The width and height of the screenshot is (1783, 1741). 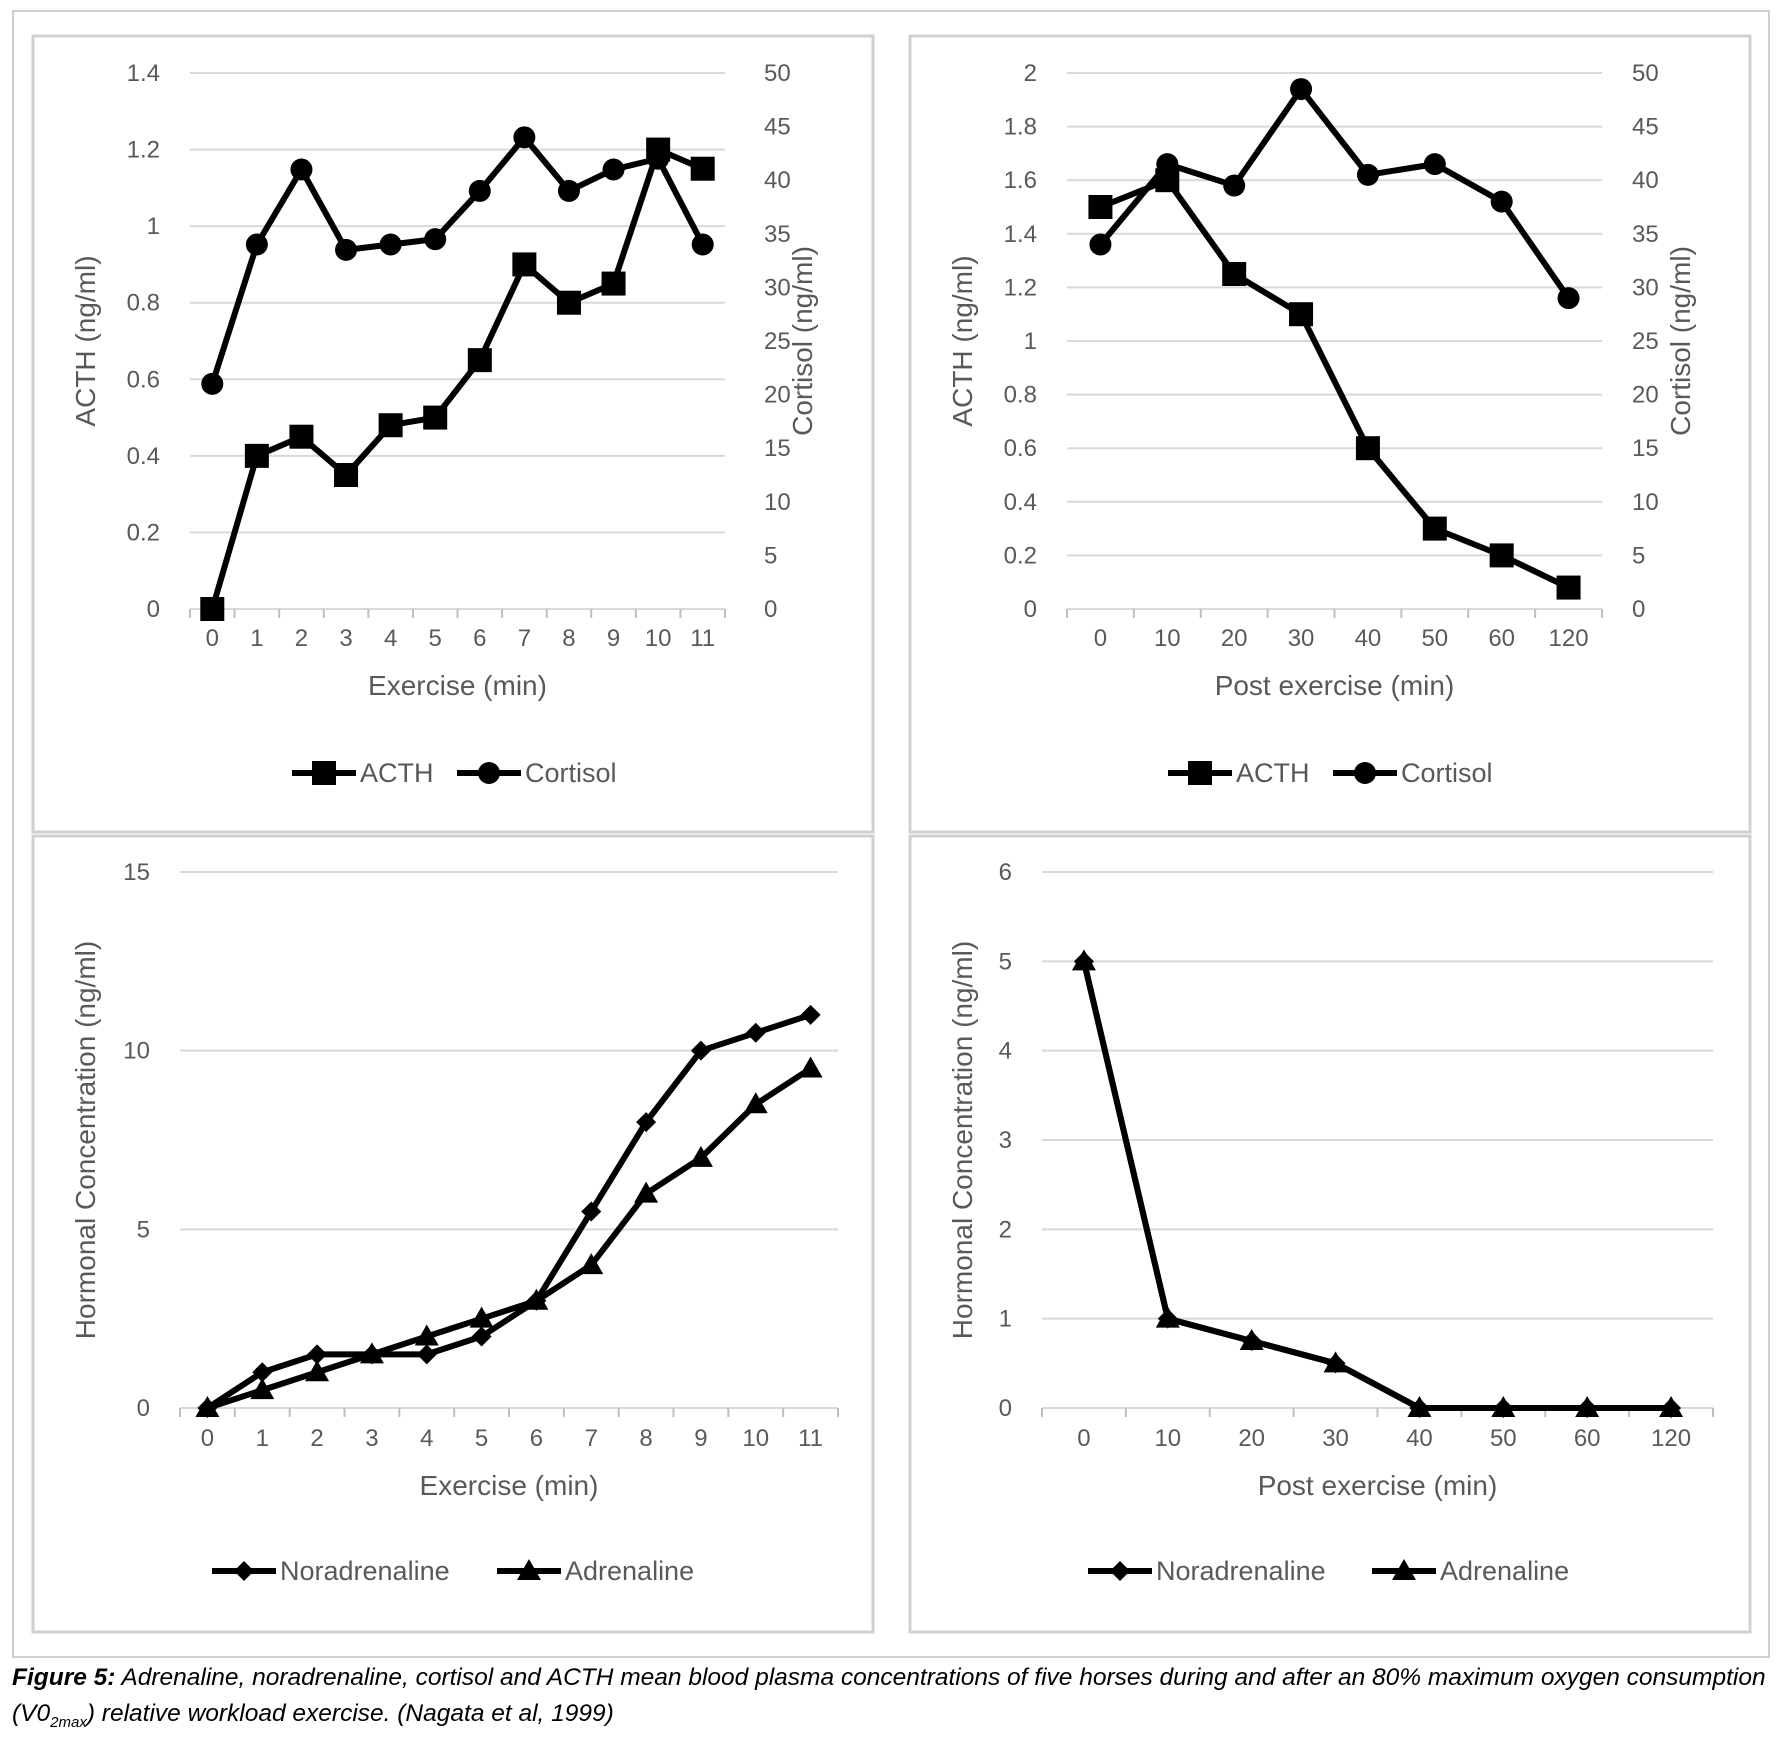 What do you see at coordinates (1020, 287) in the screenshot?
I see `y-tick-label: 1.2` at bounding box center [1020, 287].